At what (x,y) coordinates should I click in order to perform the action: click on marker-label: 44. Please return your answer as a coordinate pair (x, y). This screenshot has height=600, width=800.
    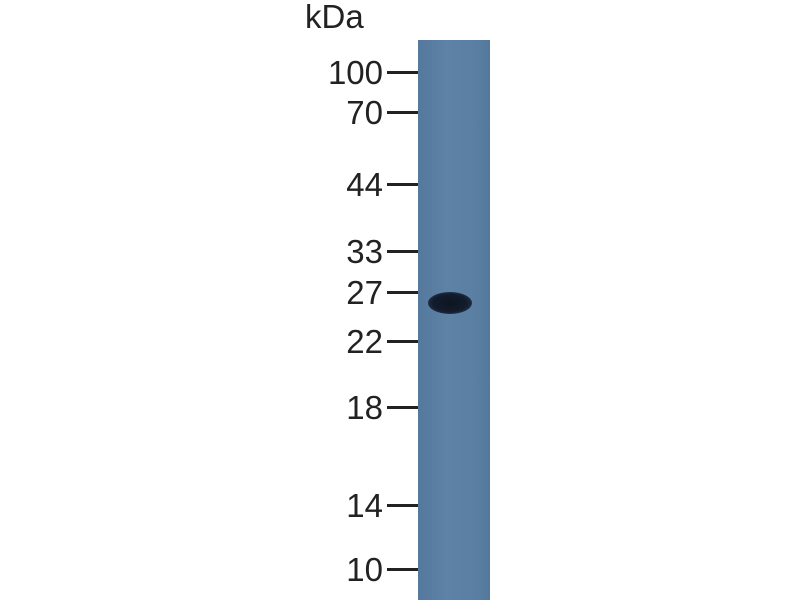
    Looking at the image, I should click on (364, 184).